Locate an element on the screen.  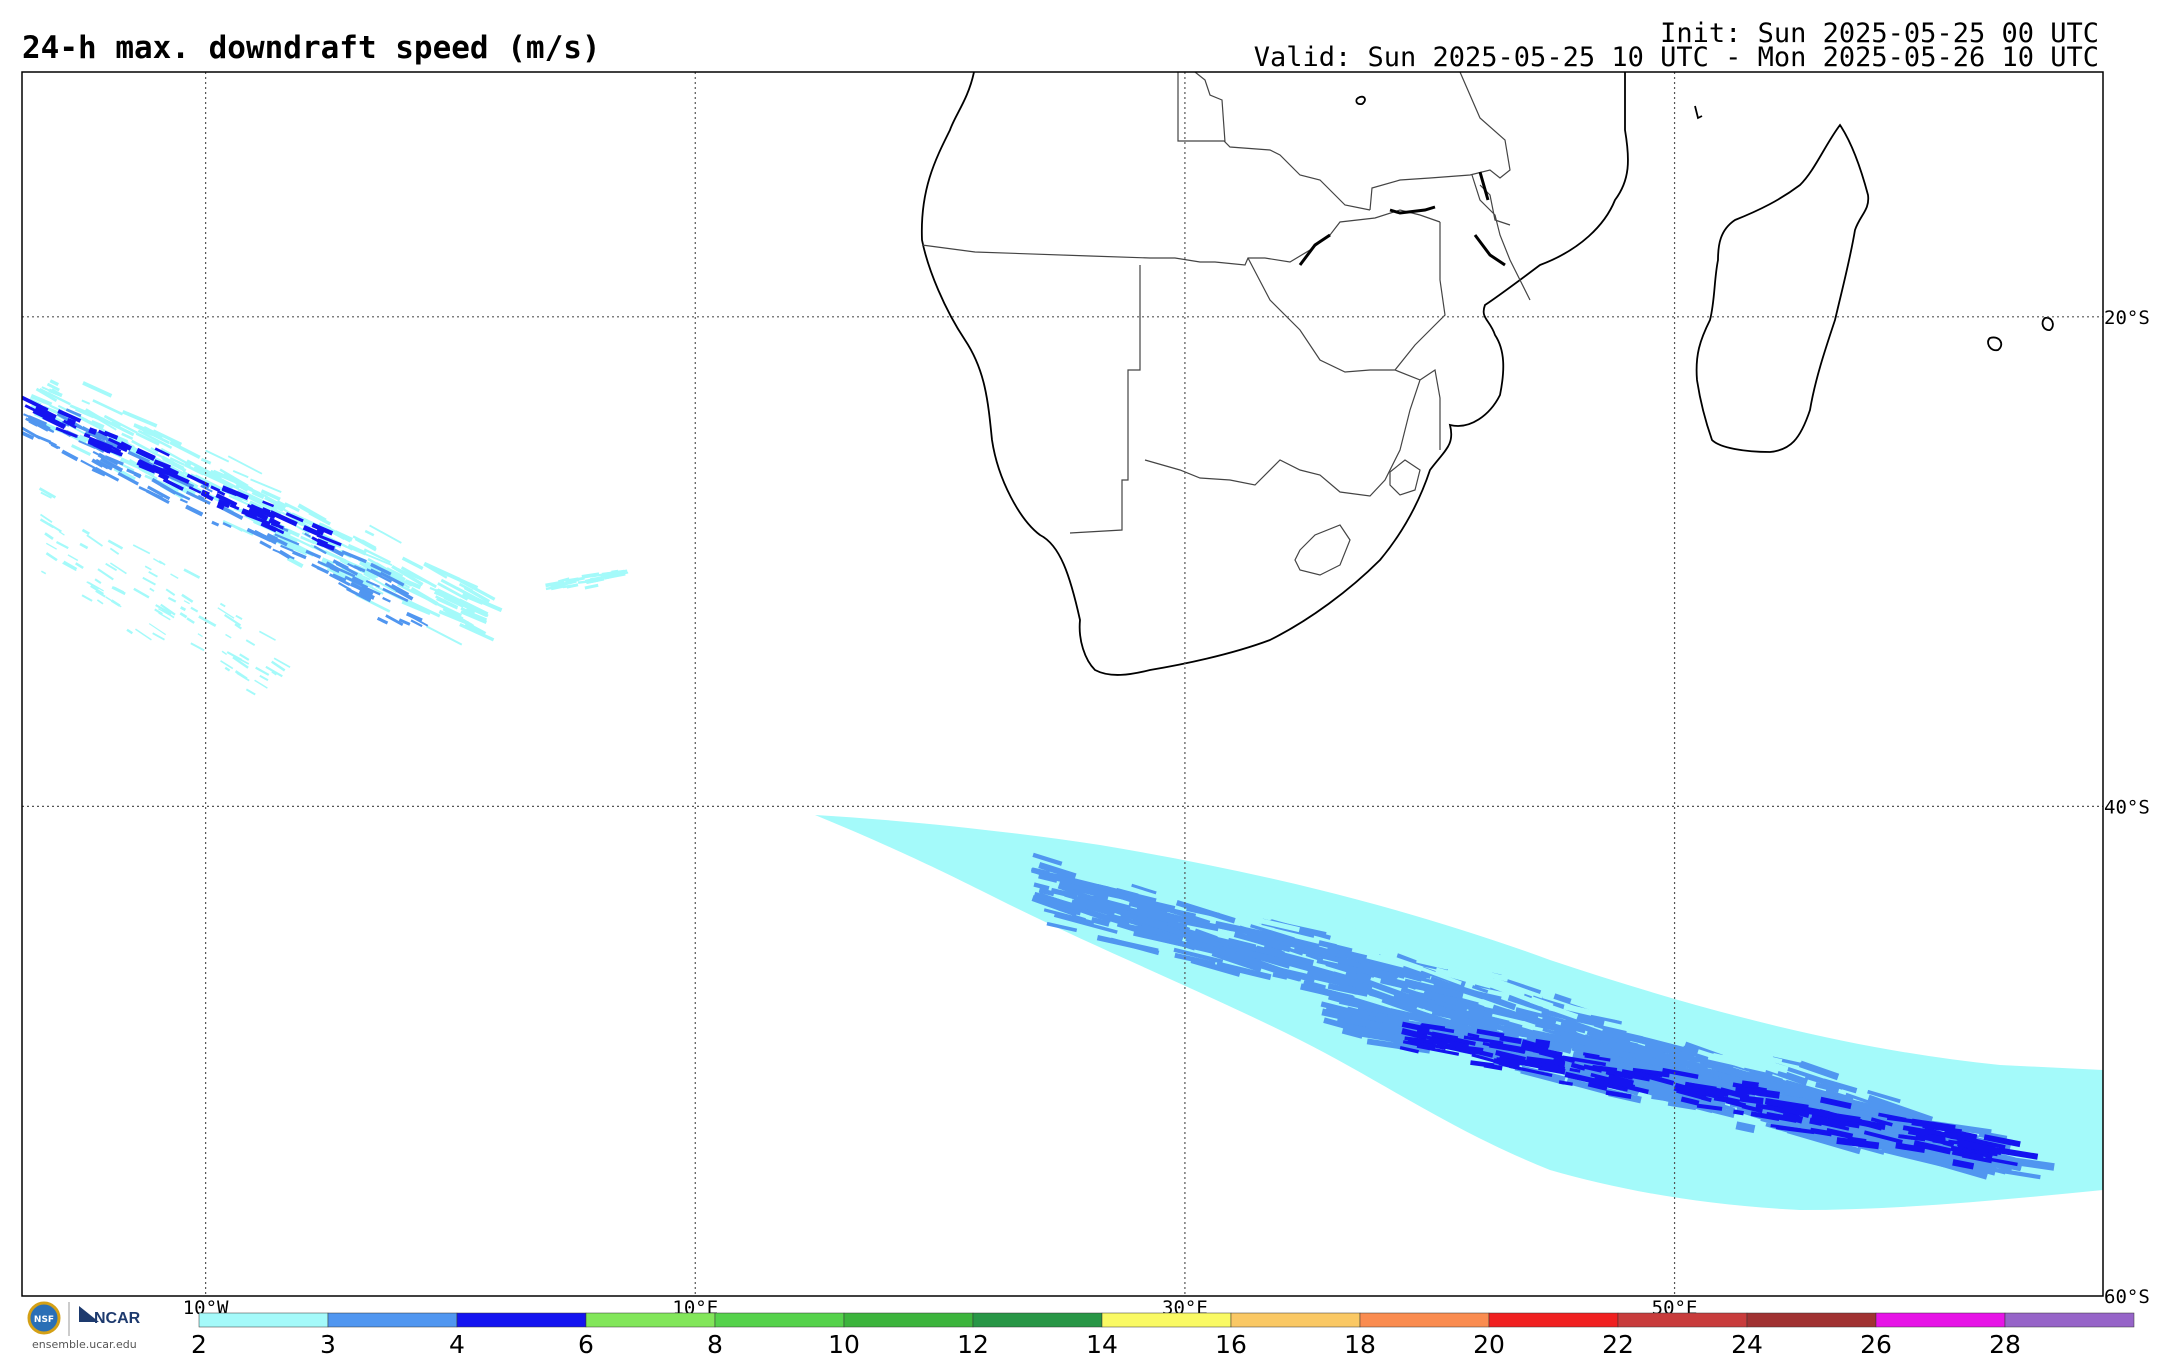
reunion is located at coordinates (2047, 323).